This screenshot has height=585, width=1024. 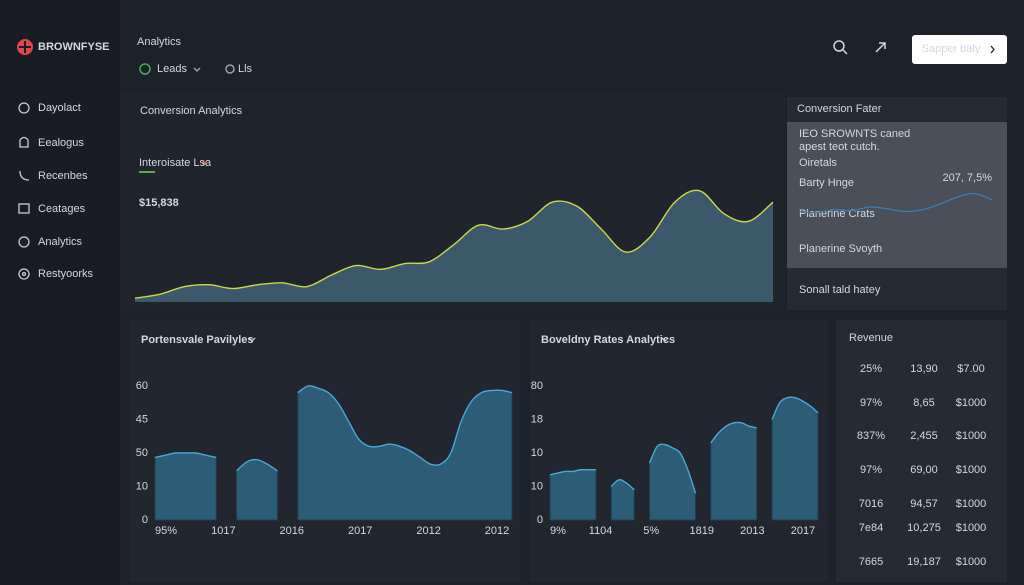 I want to click on panel-text: Planerine Crats, so click(x=837, y=214).